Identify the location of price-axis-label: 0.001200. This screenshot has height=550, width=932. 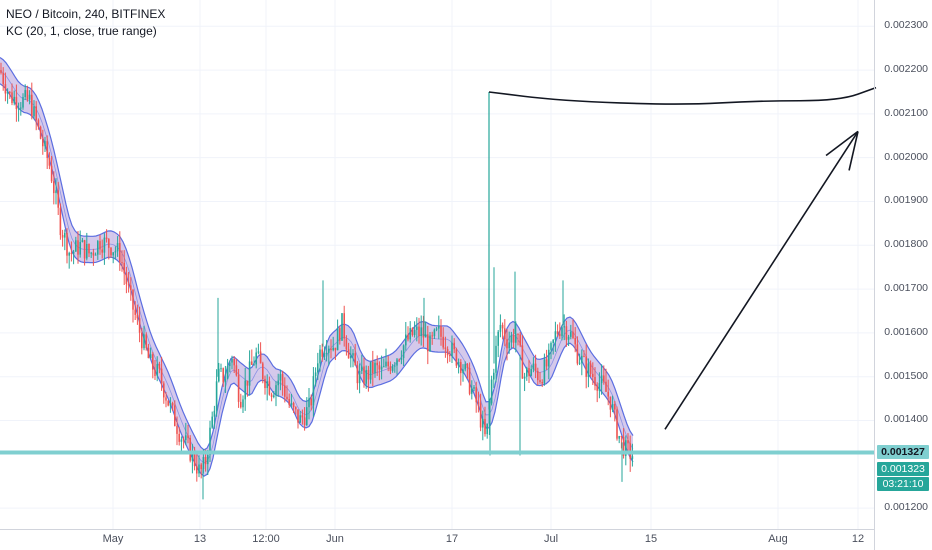
(906, 507).